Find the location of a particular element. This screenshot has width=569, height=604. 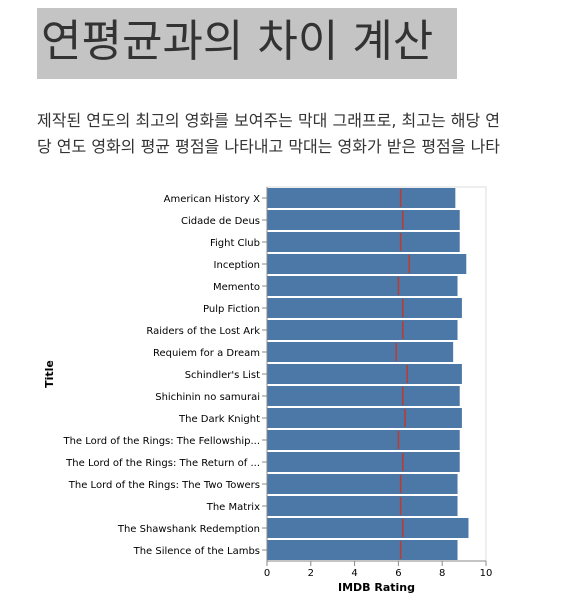

x-tick-label: 2 is located at coordinates (311, 573).